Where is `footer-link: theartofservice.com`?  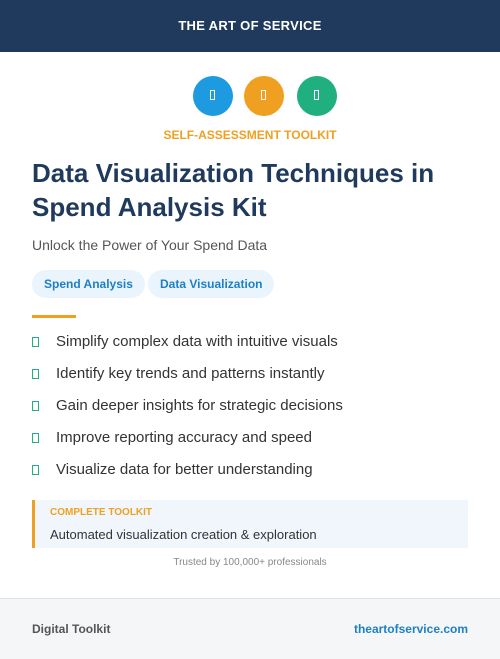 footer-link: theartofservice.com is located at coordinates (410, 629).